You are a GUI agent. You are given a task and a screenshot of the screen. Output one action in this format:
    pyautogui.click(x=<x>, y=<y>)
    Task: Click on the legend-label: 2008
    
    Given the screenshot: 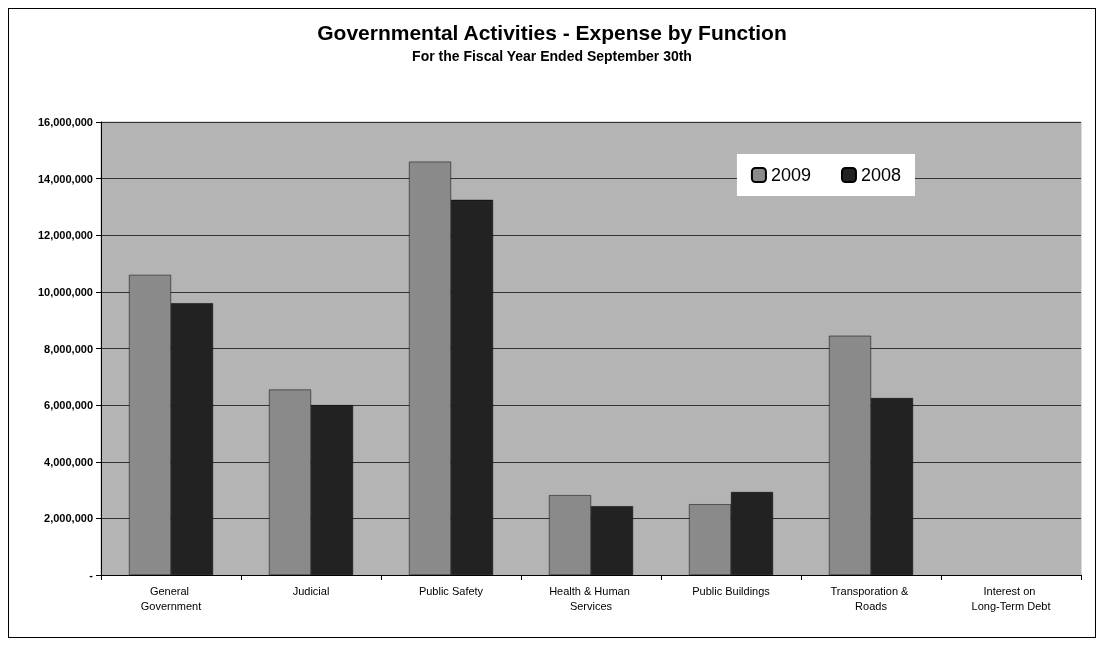 What is the action you would take?
    pyautogui.click(x=880, y=175)
    